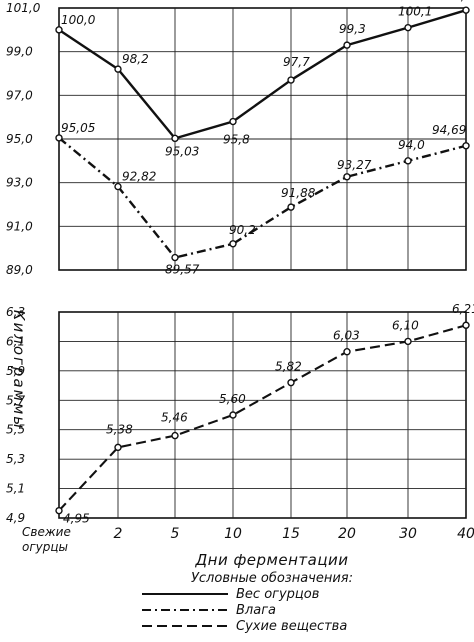 The height and width of the screenshot is (642, 474). Describe the element at coordinates (411, 145) in the screenshot. I see `data-label: 94,0` at that location.